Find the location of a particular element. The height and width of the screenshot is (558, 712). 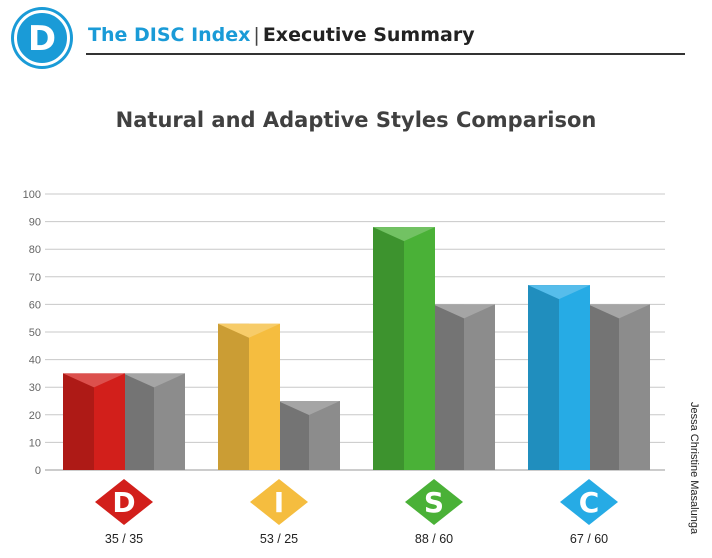

bar-natural-i is located at coordinates (249, 396).